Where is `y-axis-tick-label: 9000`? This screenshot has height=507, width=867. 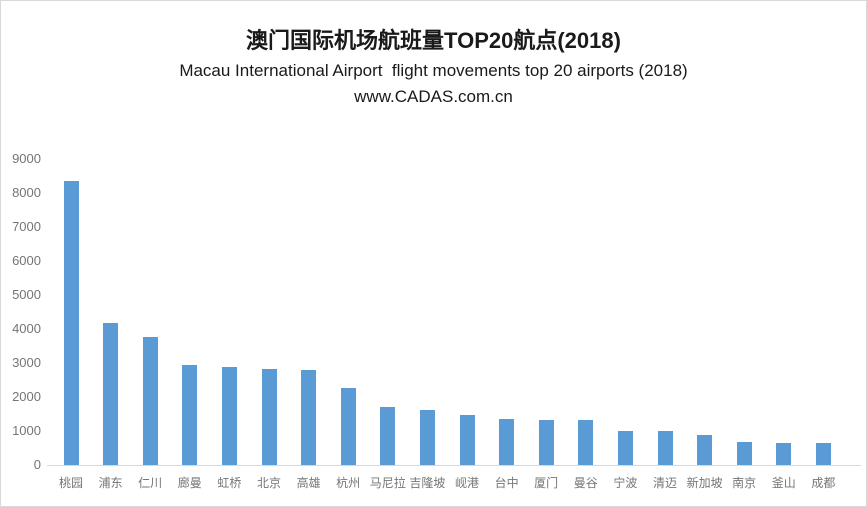
y-axis-tick-label: 9000 is located at coordinates (26, 158).